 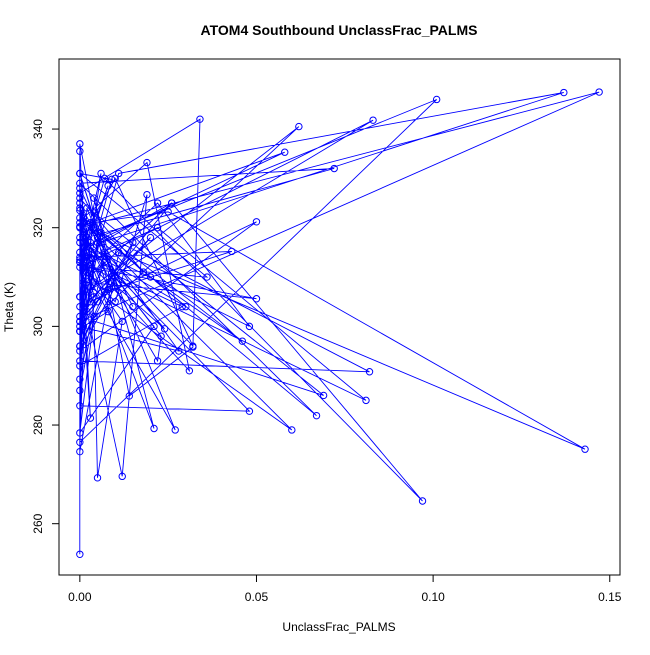 I want to click on chart-title: ATOM4 Southbound UnclassFrac_PALMS, so click(x=339, y=30).